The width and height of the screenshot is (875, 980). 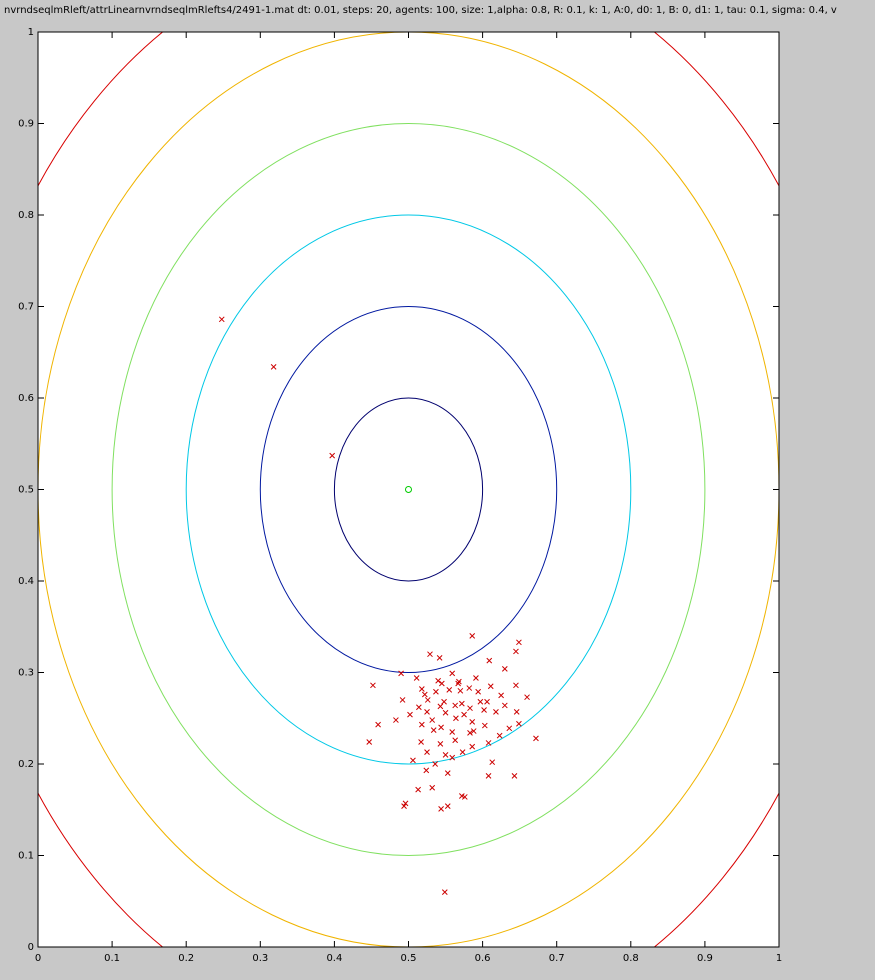 I want to click on x-tick-label: 0, so click(x=38, y=958).